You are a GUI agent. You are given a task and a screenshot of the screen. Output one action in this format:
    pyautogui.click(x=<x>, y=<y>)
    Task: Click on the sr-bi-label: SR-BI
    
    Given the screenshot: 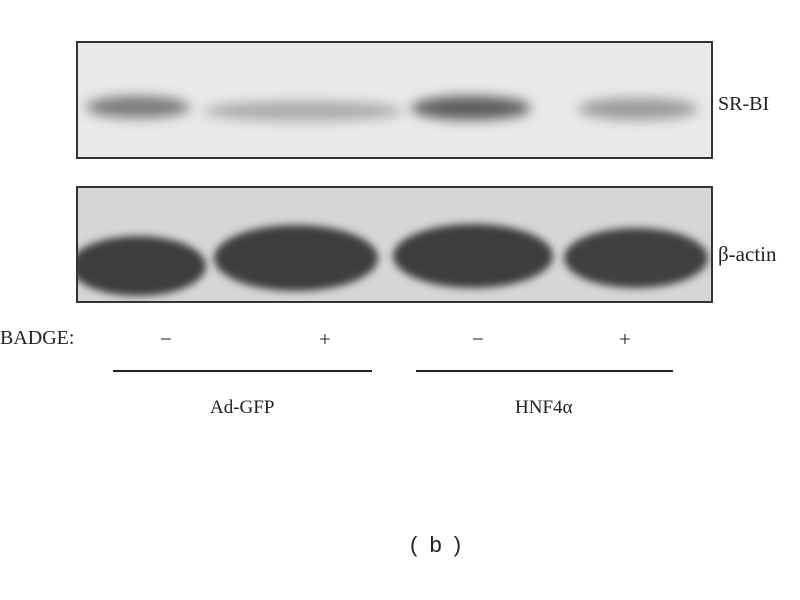 What is the action you would take?
    pyautogui.click(x=744, y=104)
    